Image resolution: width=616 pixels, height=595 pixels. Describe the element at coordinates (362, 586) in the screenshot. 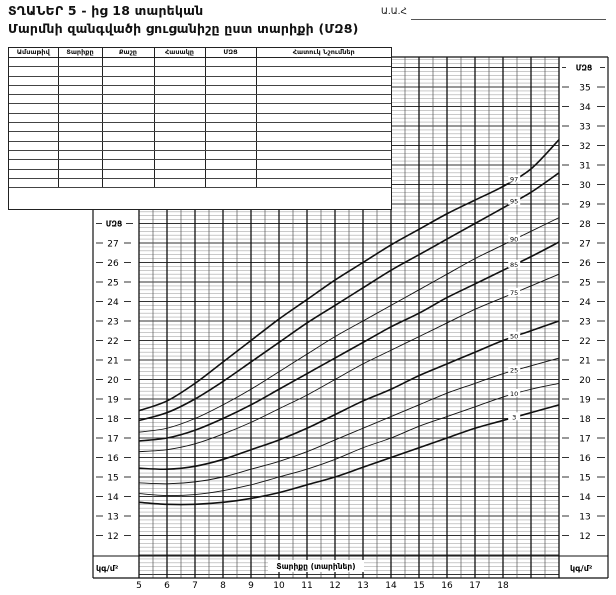

I see `x-tick-label: 13` at that location.